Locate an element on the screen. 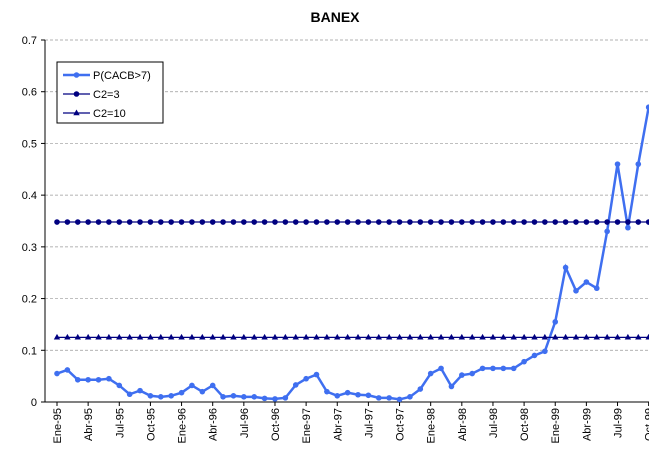  x-tick-label: Jul-95 is located at coordinates (120, 423).